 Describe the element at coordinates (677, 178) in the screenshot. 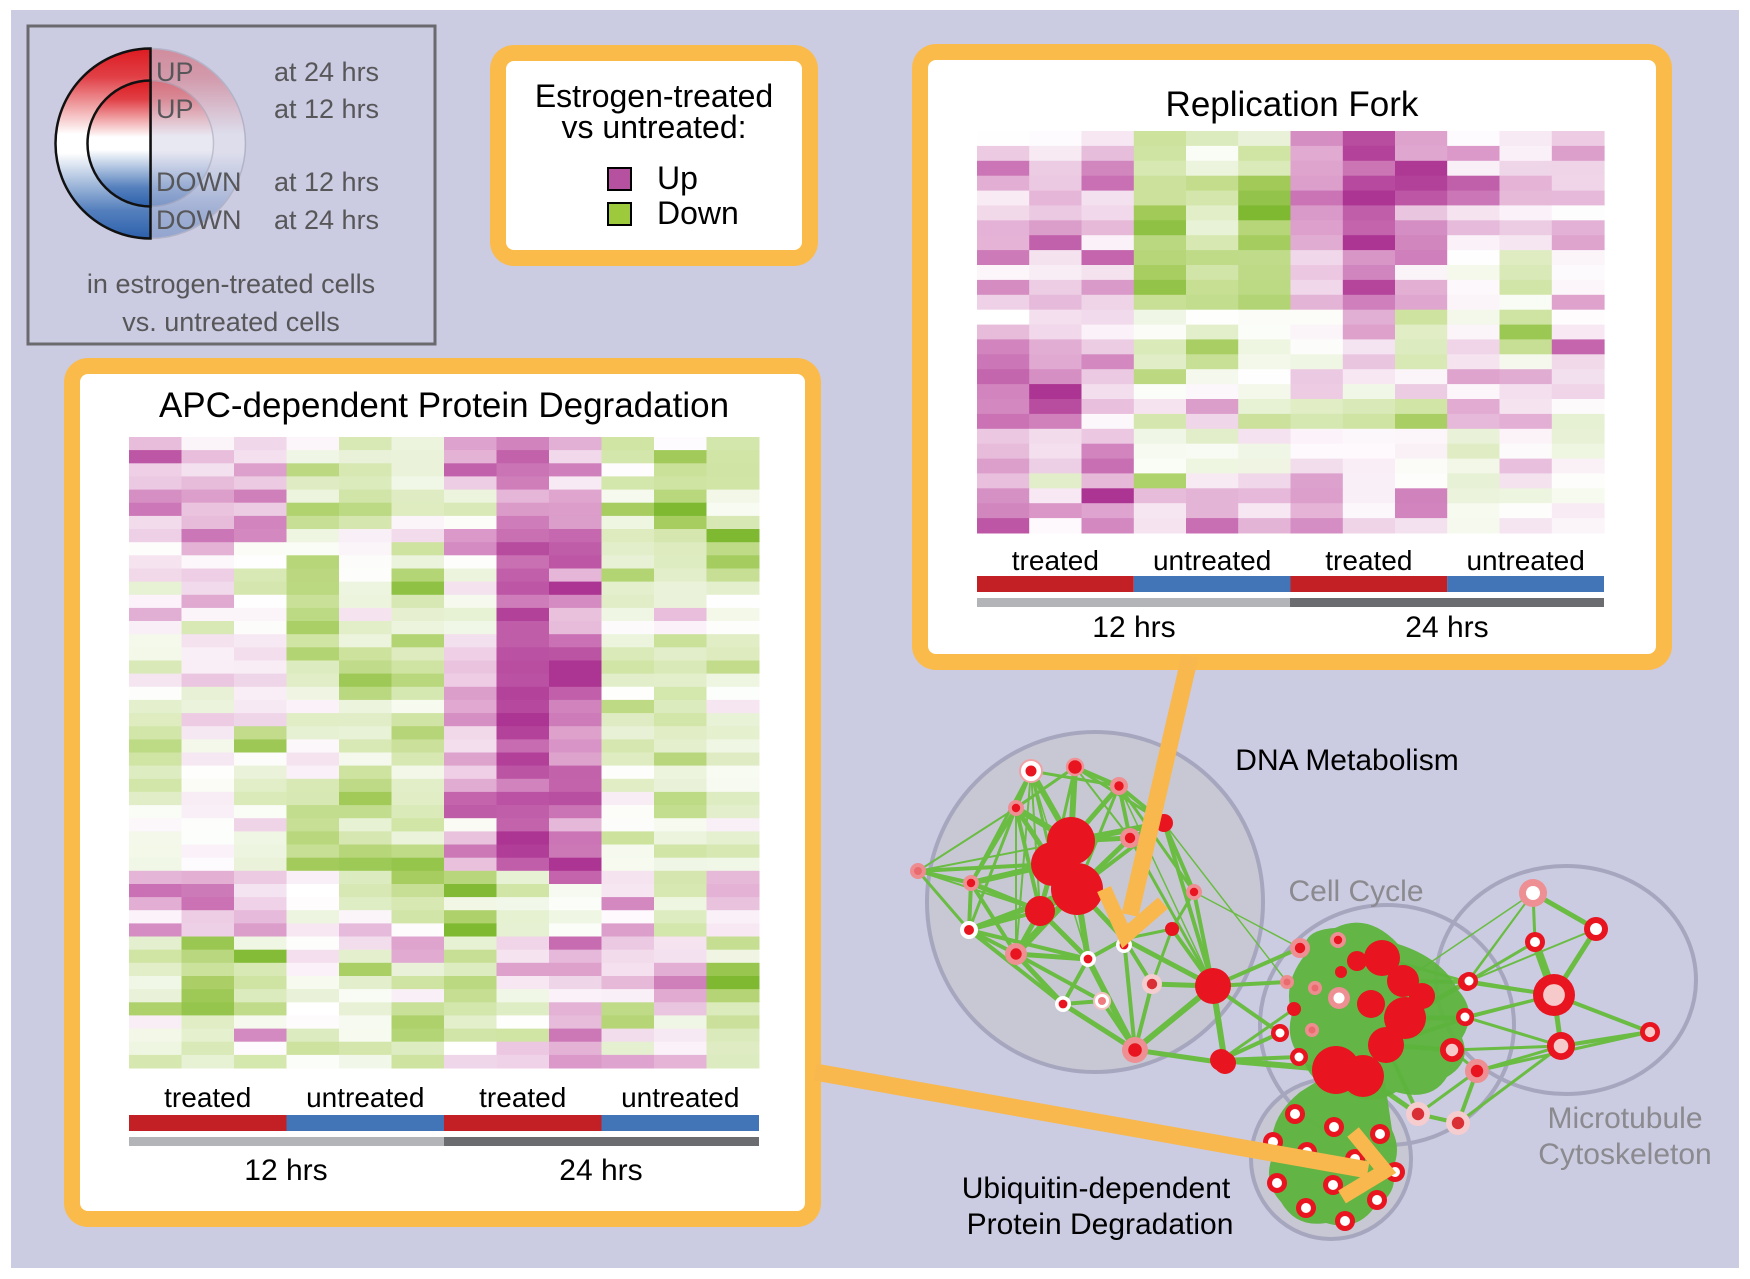

I see `svg-text: Up` at that location.